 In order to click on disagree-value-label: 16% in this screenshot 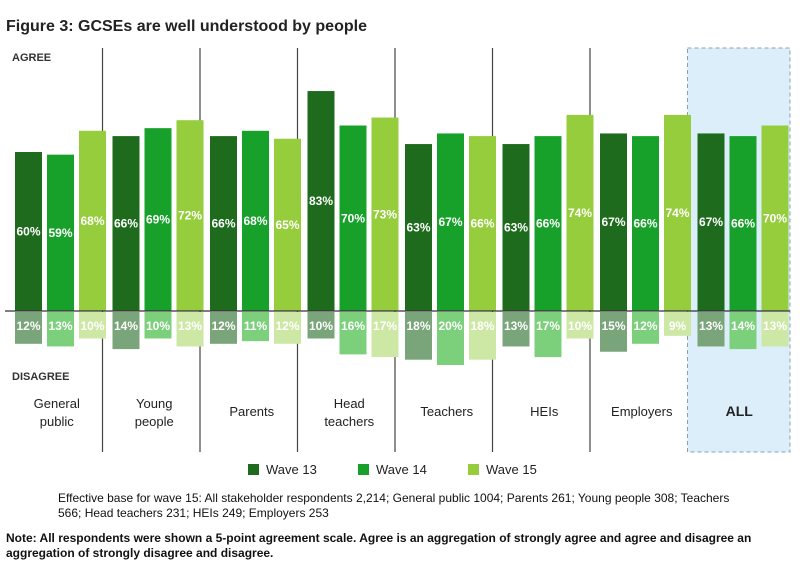, I will do `click(353, 326)`.